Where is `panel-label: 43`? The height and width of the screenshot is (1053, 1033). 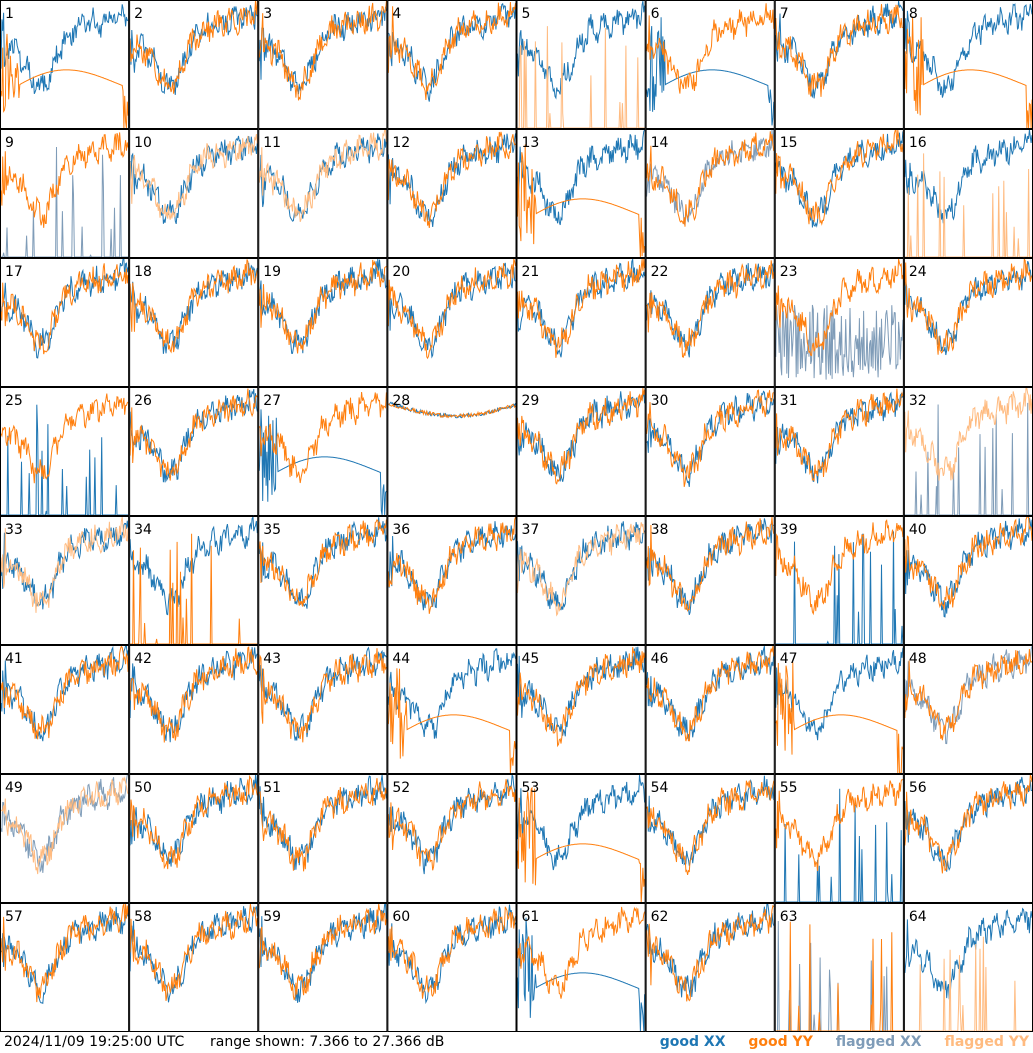
panel-label: 43 is located at coordinates (272, 659).